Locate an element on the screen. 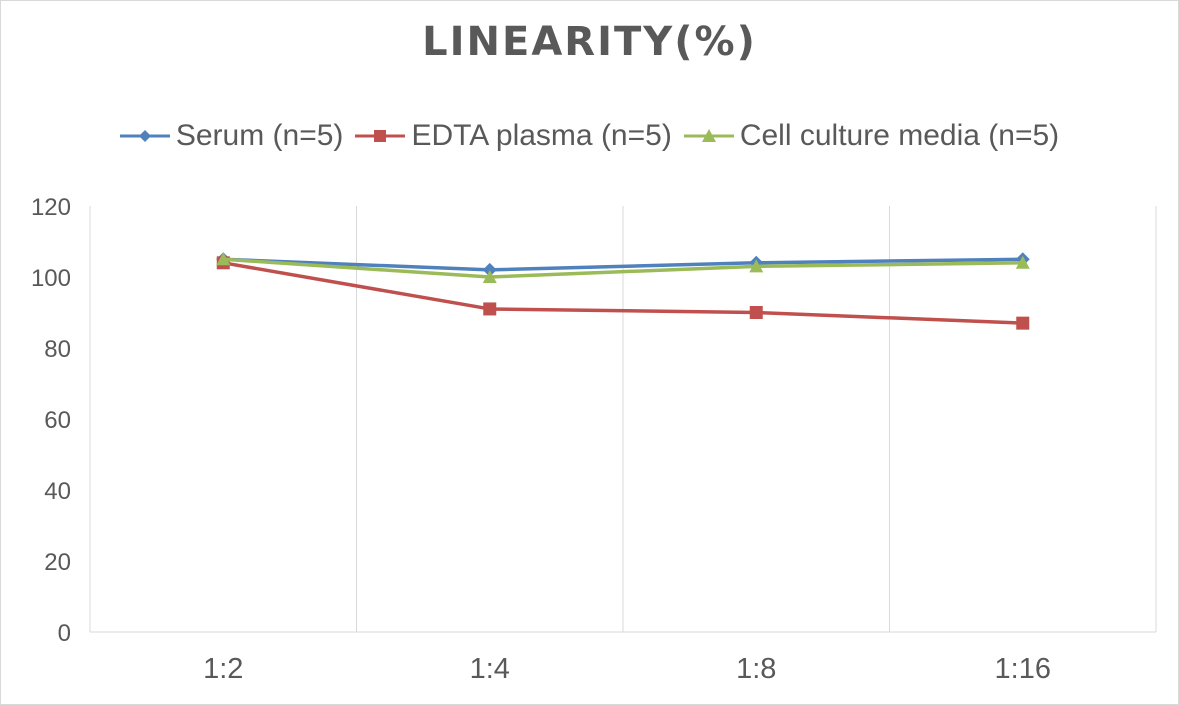 The height and width of the screenshot is (705, 1179). legend-item-serum: Serum (n=5) is located at coordinates (231, 136).